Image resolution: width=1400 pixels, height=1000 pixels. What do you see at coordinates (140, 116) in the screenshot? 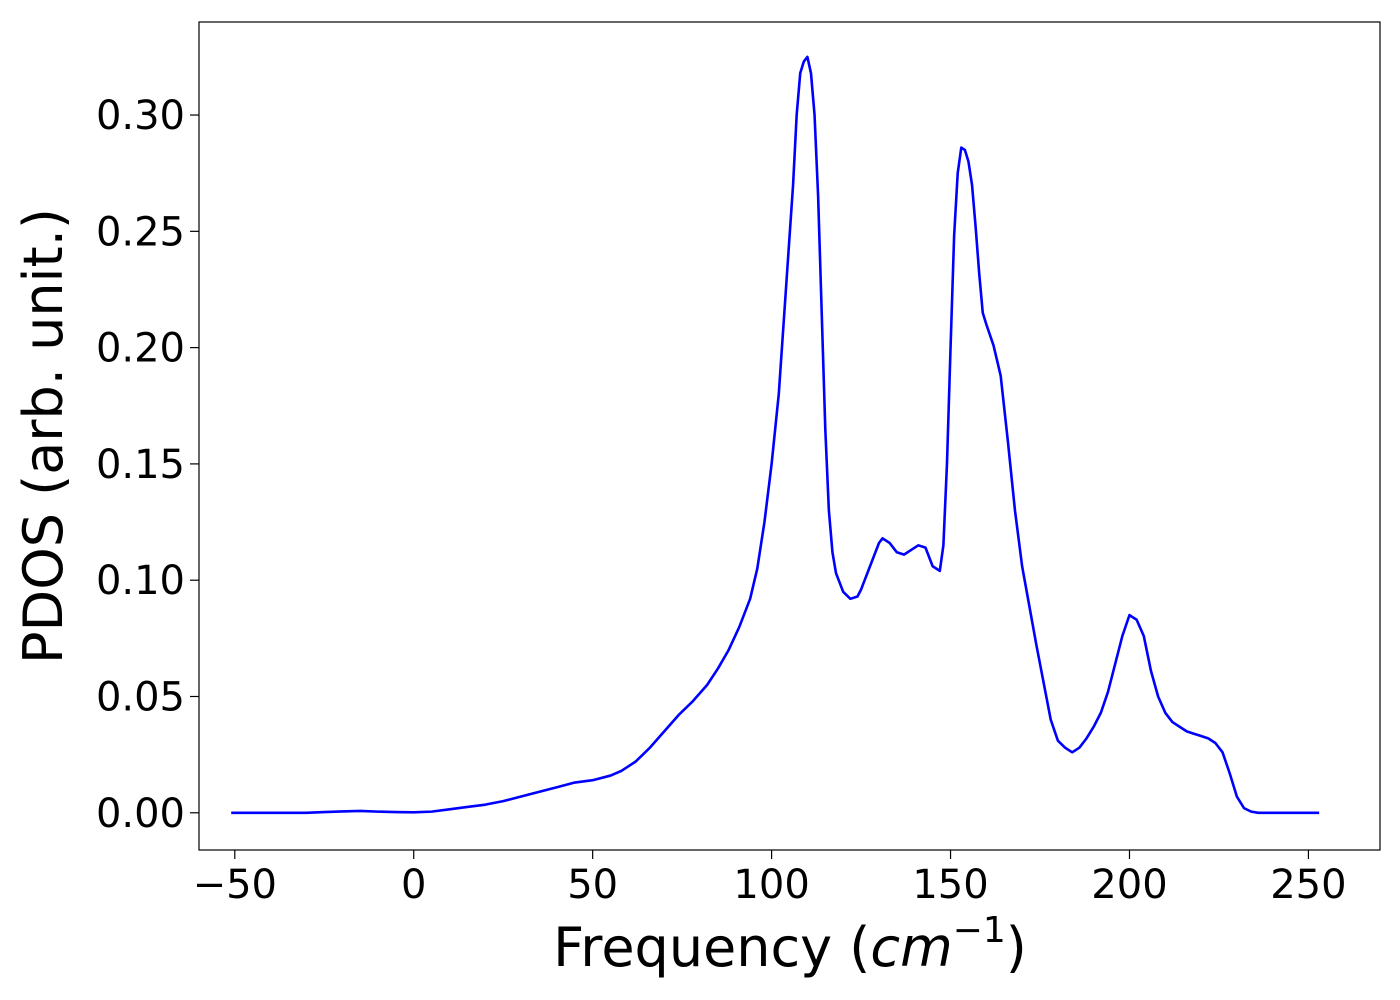
I see `y-tick-label: 0.30` at bounding box center [140, 116].